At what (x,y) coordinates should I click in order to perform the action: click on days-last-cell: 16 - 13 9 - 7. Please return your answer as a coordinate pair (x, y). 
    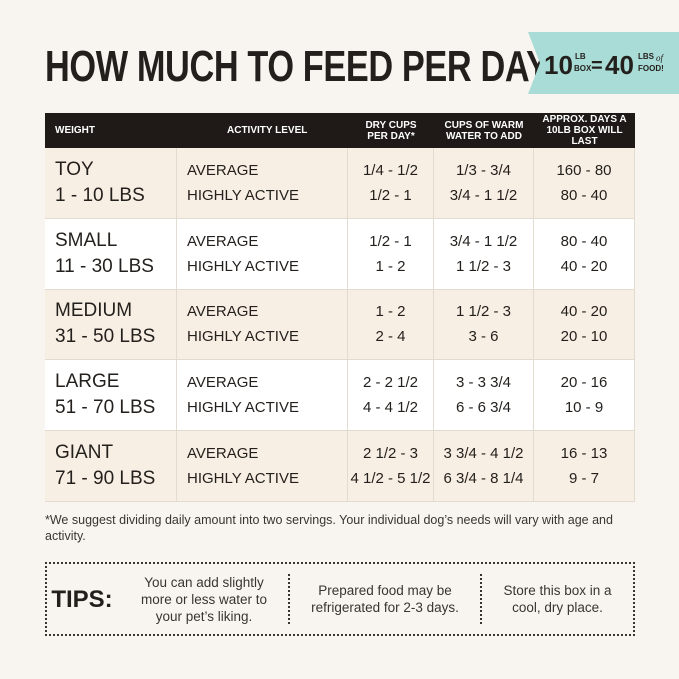
    Looking at the image, I should click on (584, 466).